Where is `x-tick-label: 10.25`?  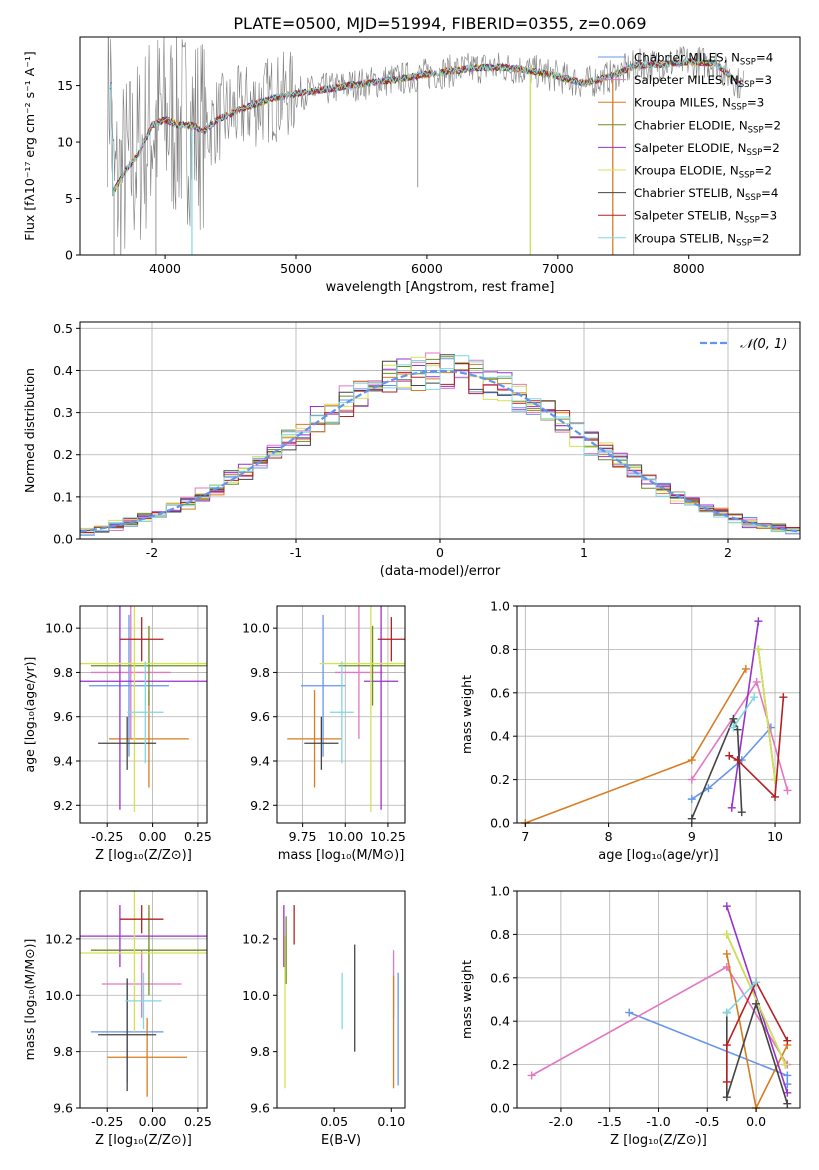 x-tick-label: 10.25 is located at coordinates (388, 836).